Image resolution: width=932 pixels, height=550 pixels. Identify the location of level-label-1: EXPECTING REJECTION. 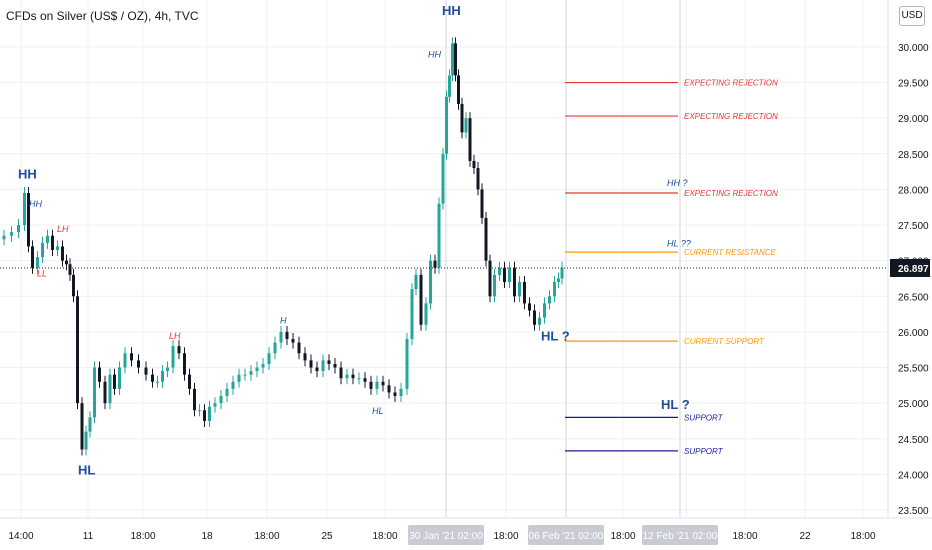
(731, 116).